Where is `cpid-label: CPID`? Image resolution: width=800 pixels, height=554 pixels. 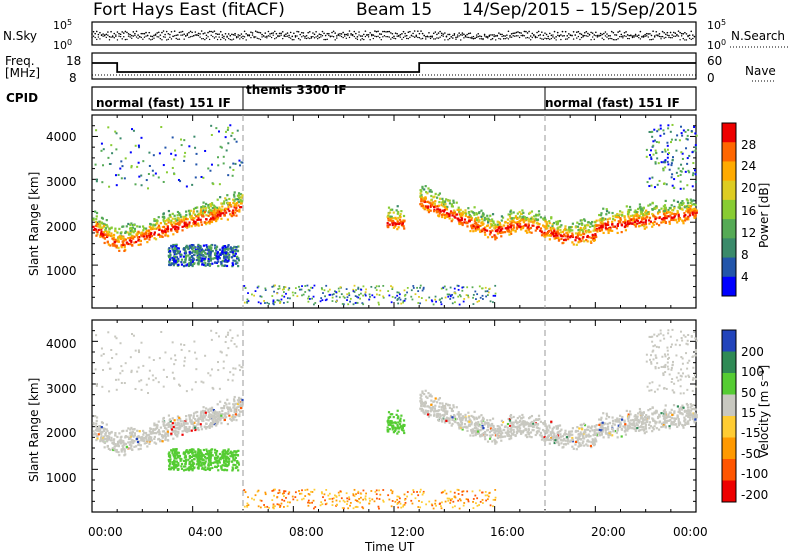
cpid-label: CPID is located at coordinates (22, 98).